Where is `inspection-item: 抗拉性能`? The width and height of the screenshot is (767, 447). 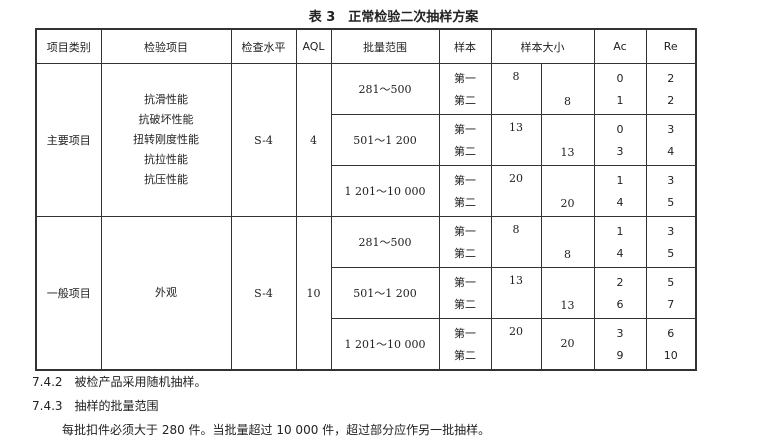
inspection-item: 抗拉性能 is located at coordinates (166, 159).